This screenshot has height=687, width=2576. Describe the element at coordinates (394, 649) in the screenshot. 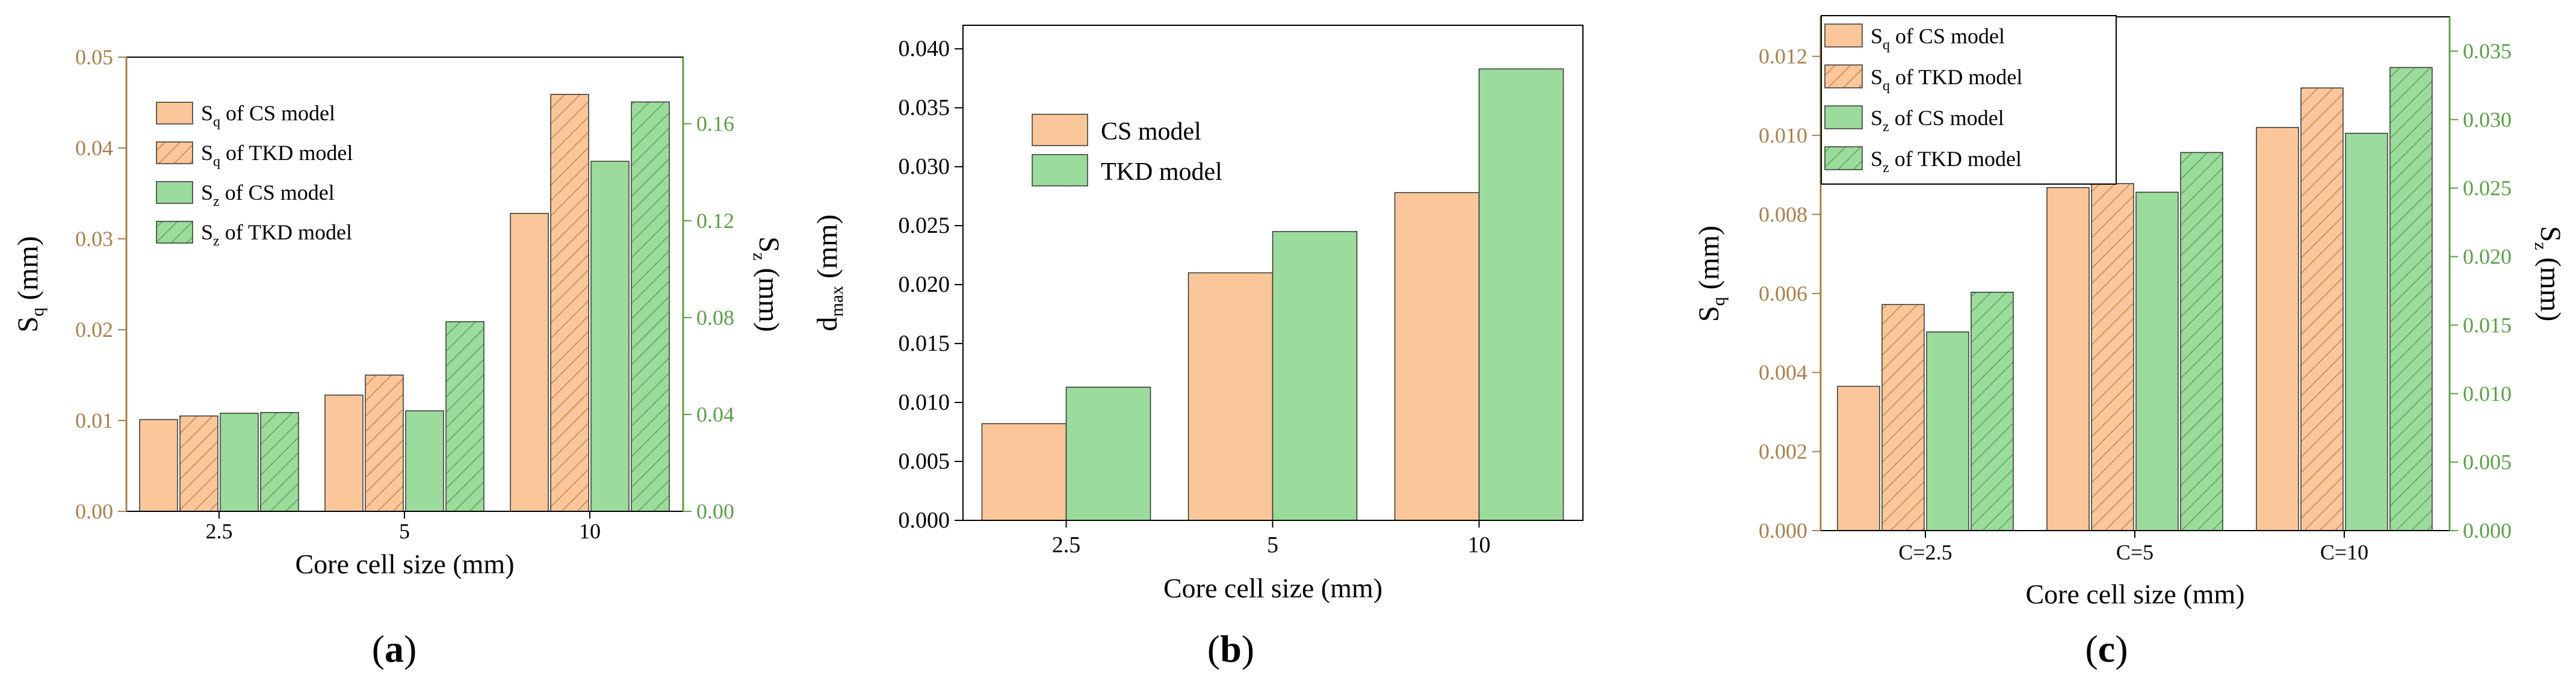

I see `panel-label: (a)` at that location.